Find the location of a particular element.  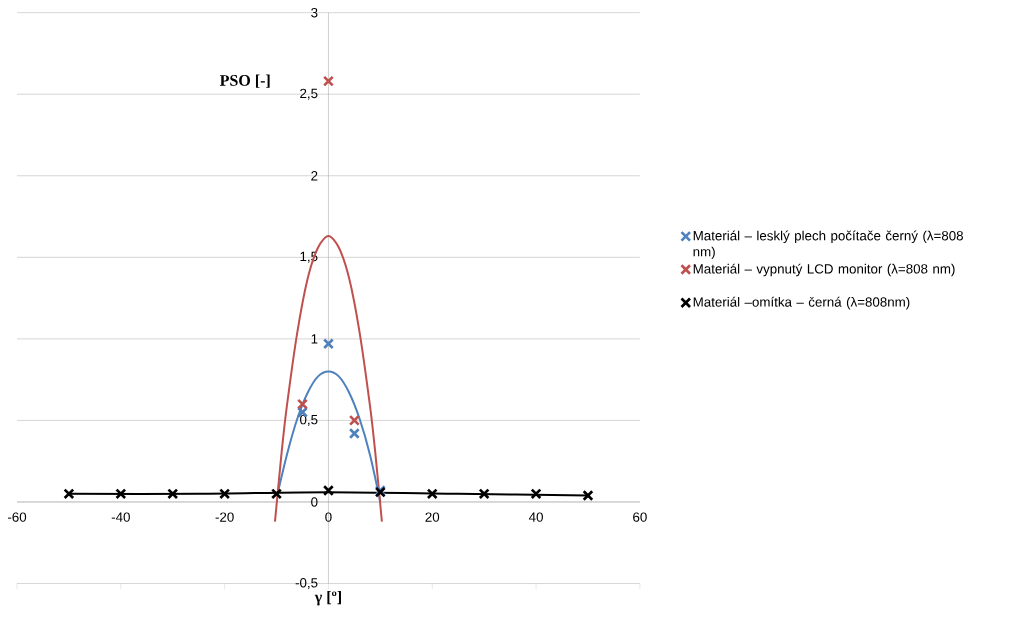

x-tick-label: 20 is located at coordinates (432, 517).